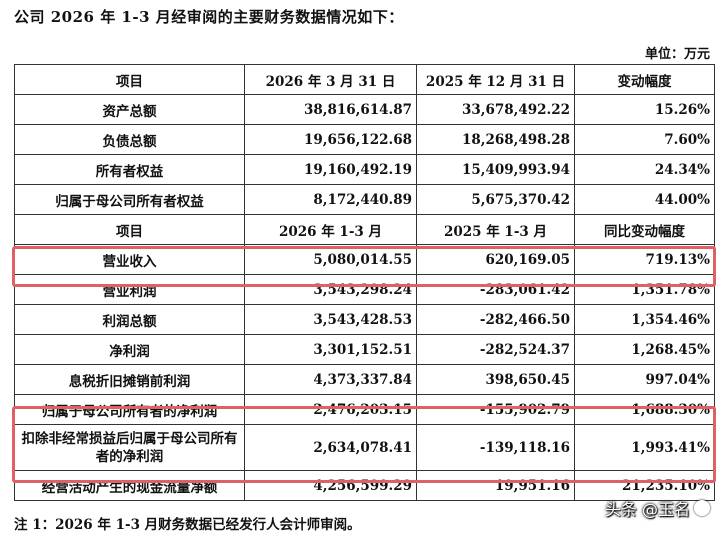 The image size is (726, 535). What do you see at coordinates (495, 319) in the screenshot?
I see `value-prior: -282,466.50` at bounding box center [495, 319].